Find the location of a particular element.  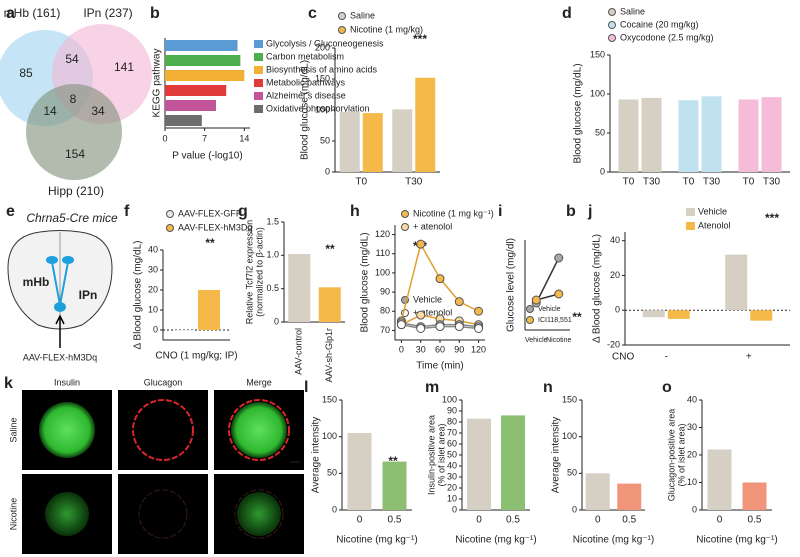

row-label: Nicotine is located at coordinates (13, 514).